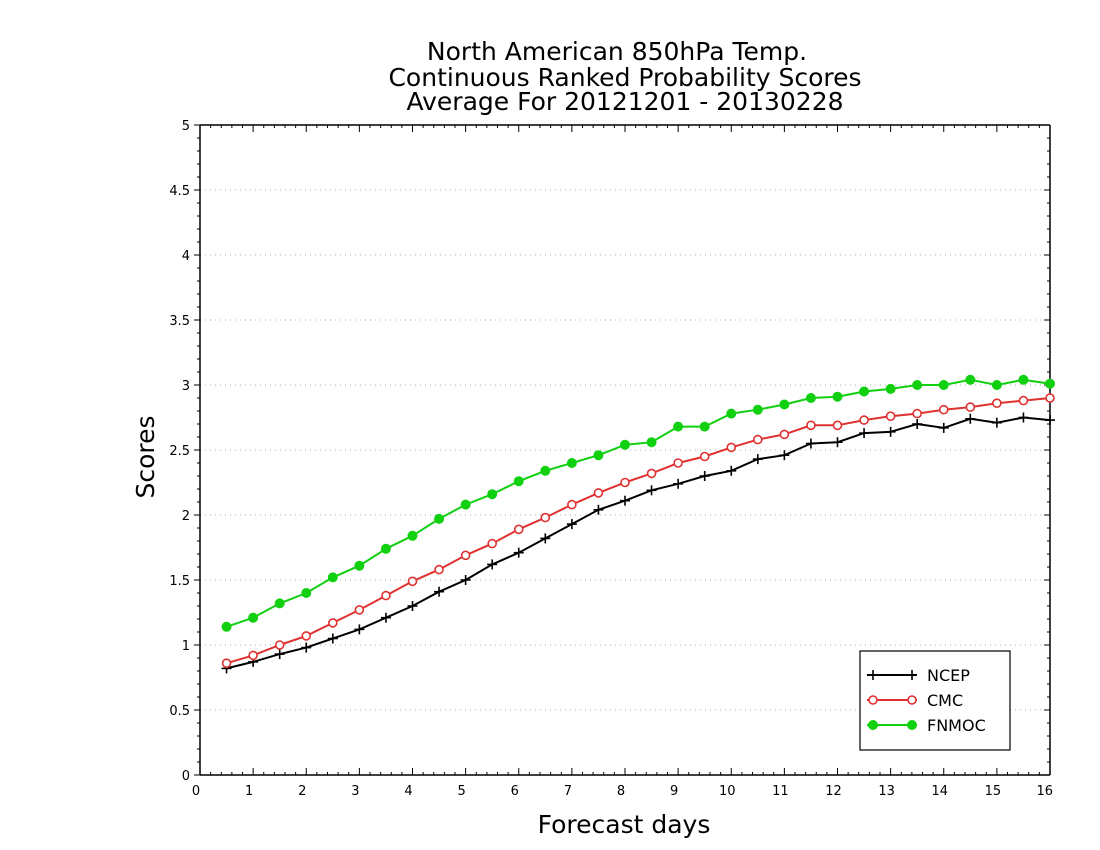 The height and width of the screenshot is (850, 1100). I want to click on x-tick-label: 2, so click(302, 791).